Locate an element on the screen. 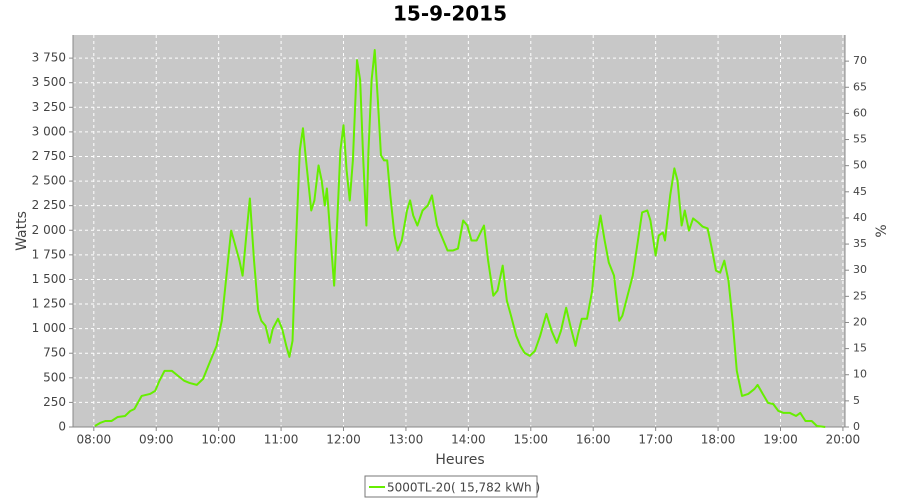 The image size is (900, 500). y-tick-label: 2 500 is located at coordinates (49, 181).